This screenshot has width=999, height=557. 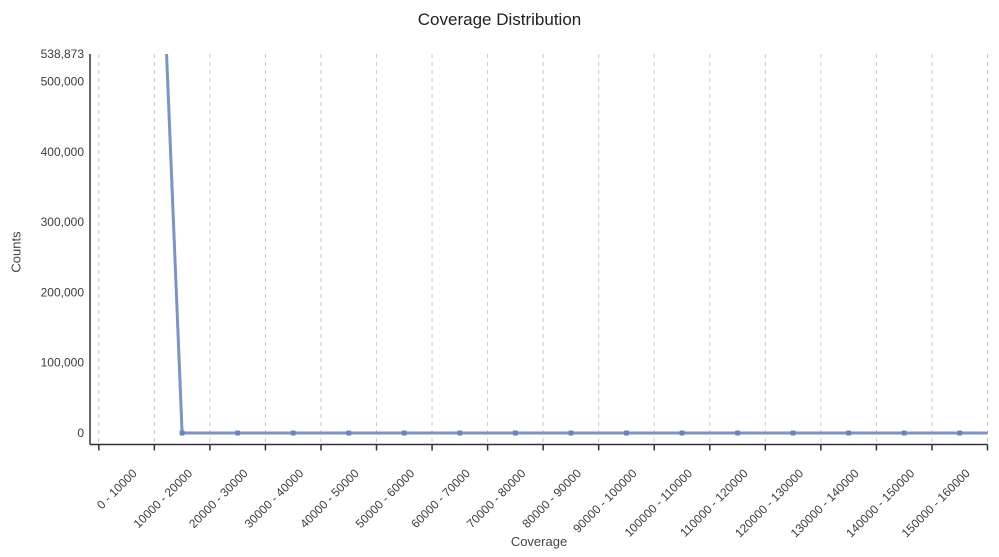 I want to click on y-tick-label: 0, so click(x=80, y=433).